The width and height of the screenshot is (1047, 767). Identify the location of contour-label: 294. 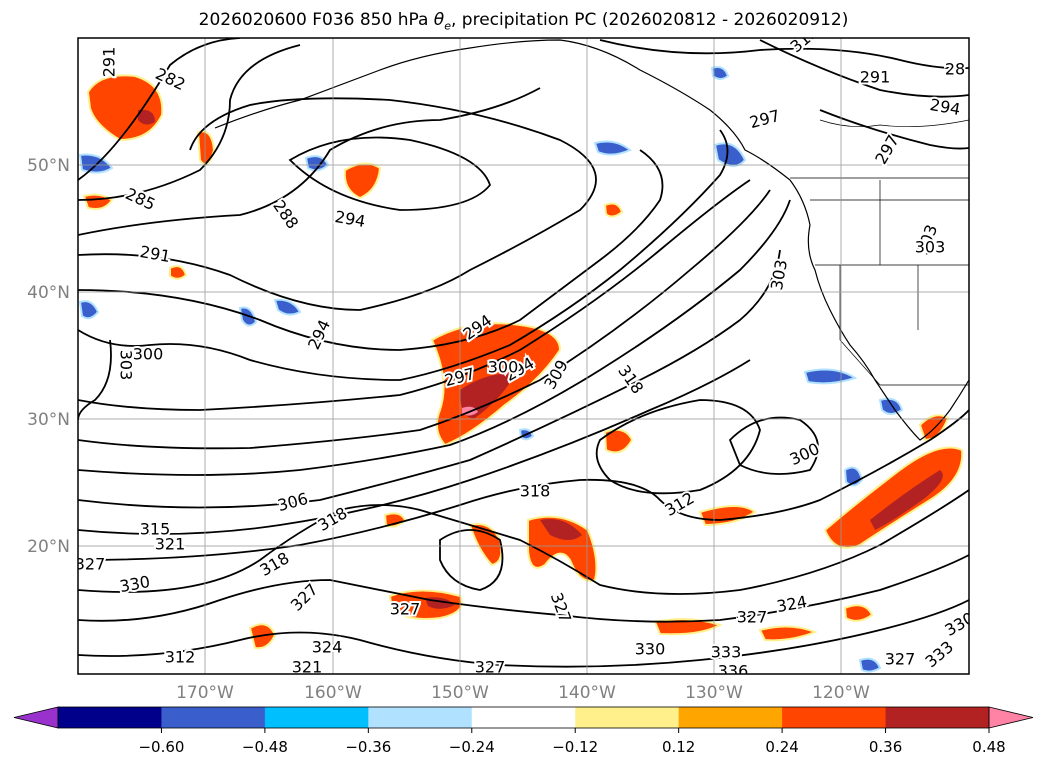
(349, 219).